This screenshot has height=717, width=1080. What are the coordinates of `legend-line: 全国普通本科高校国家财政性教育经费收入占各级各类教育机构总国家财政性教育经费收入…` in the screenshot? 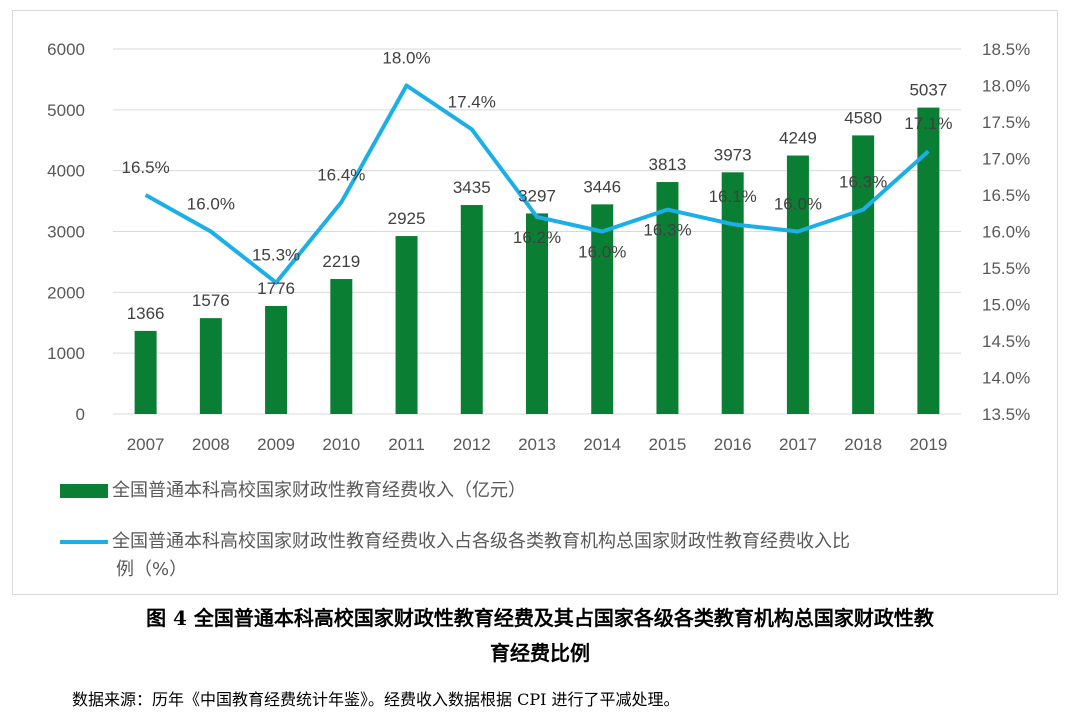 It's located at (455, 556).